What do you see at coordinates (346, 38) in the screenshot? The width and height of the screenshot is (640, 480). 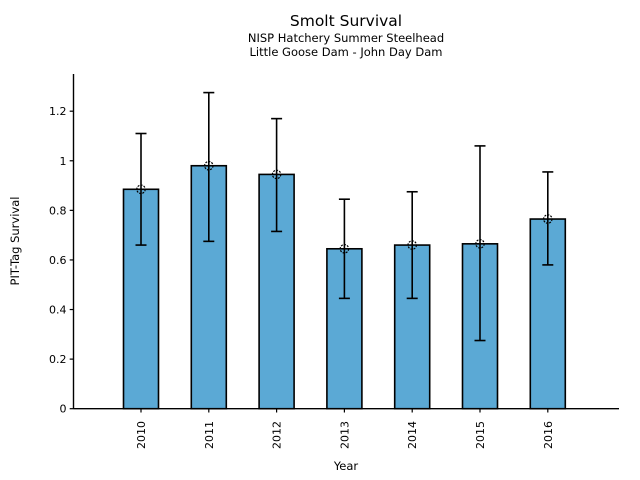 I see `chart-subtitle-1: NISP Hatchery Summer Steelhead` at bounding box center [346, 38].